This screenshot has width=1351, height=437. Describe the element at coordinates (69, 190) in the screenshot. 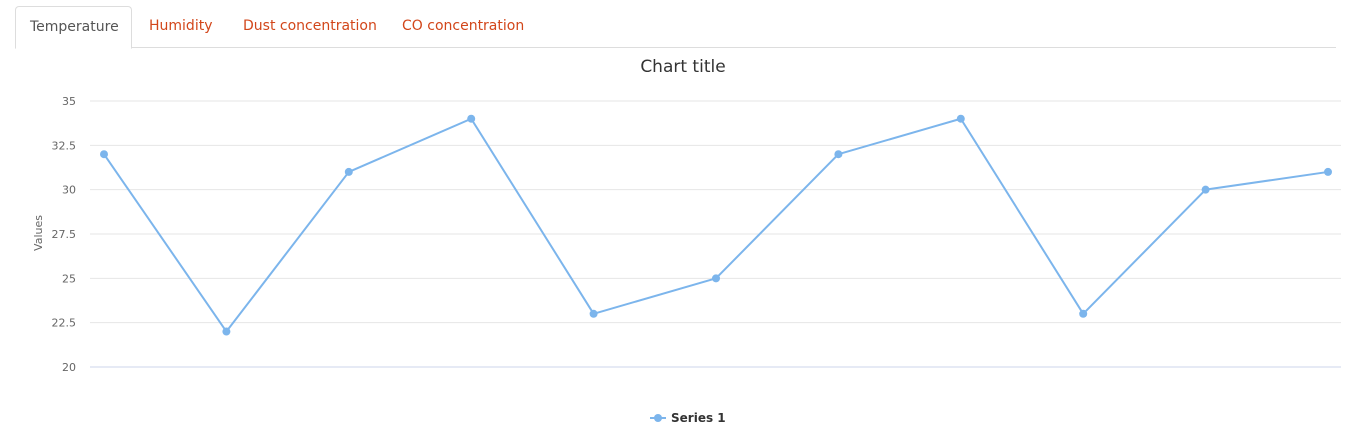

I see `y-tick-label: 30` at that location.